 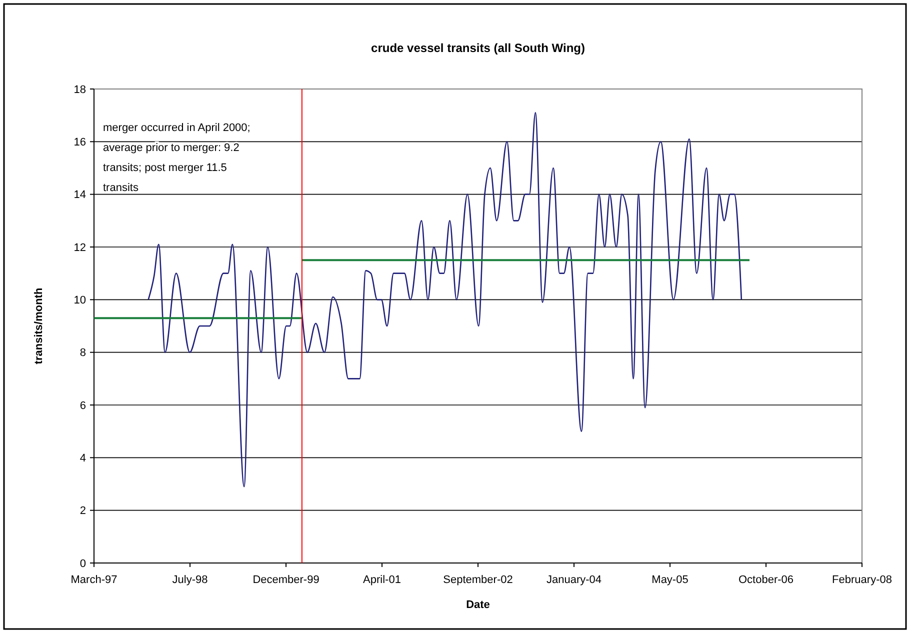 I want to click on y-tick-label: 16, so click(x=80, y=142).